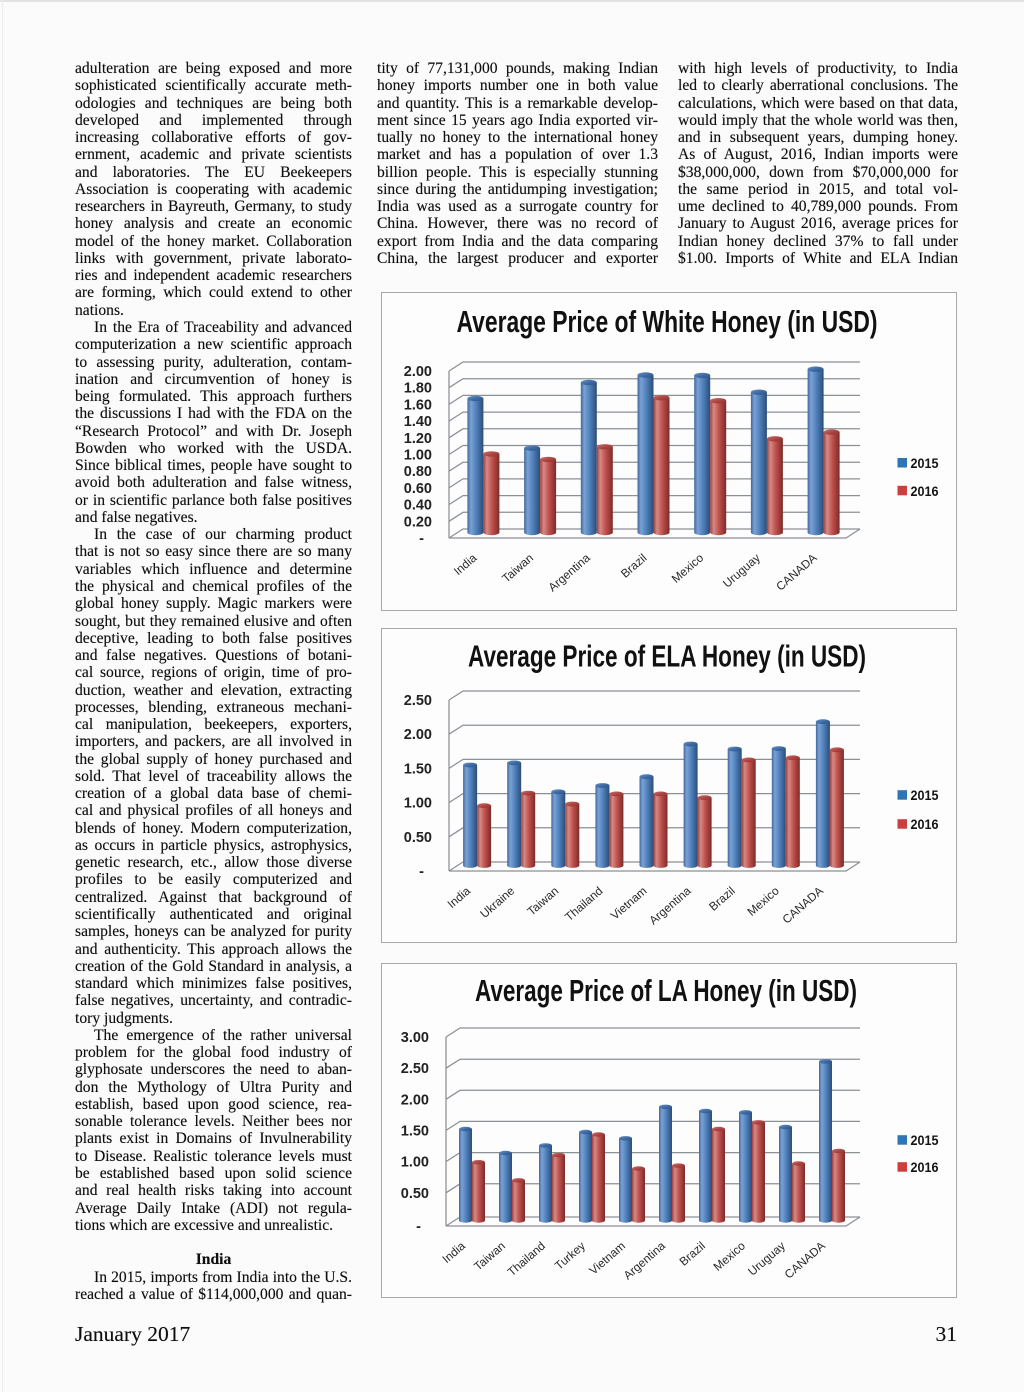  What do you see at coordinates (418, 389) in the screenshot?
I see `svg-text: 1.80` at bounding box center [418, 389].